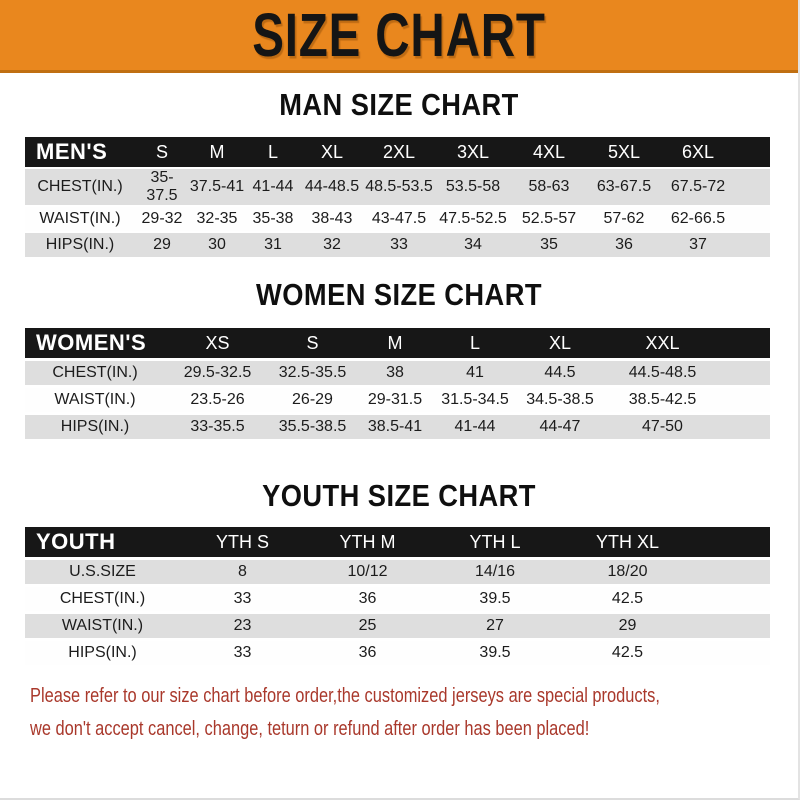  Describe the element at coordinates (475, 373) in the screenshot. I see `size-value: 41` at that location.